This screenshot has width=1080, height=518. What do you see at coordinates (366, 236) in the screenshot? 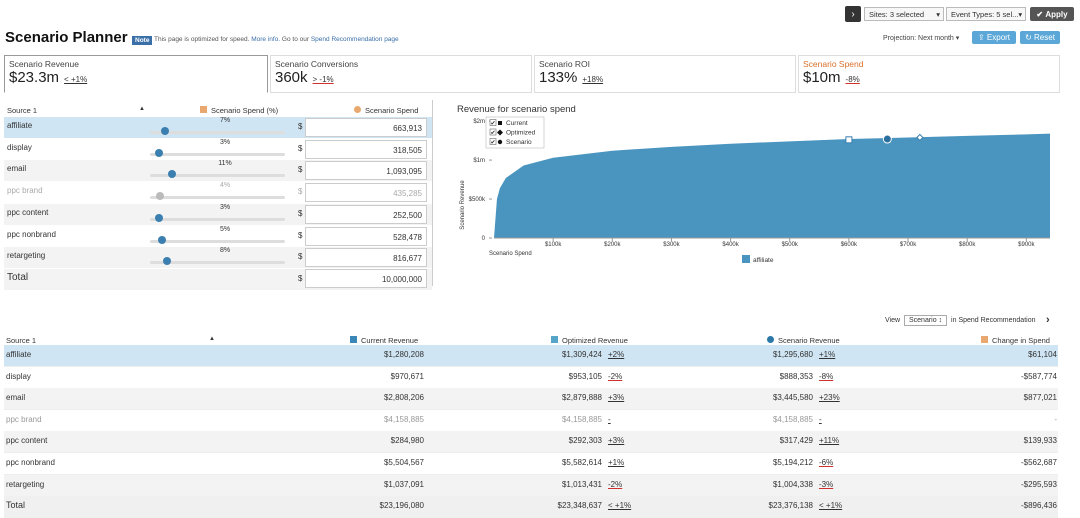
I see `spend-input: 528,478` at bounding box center [366, 236].